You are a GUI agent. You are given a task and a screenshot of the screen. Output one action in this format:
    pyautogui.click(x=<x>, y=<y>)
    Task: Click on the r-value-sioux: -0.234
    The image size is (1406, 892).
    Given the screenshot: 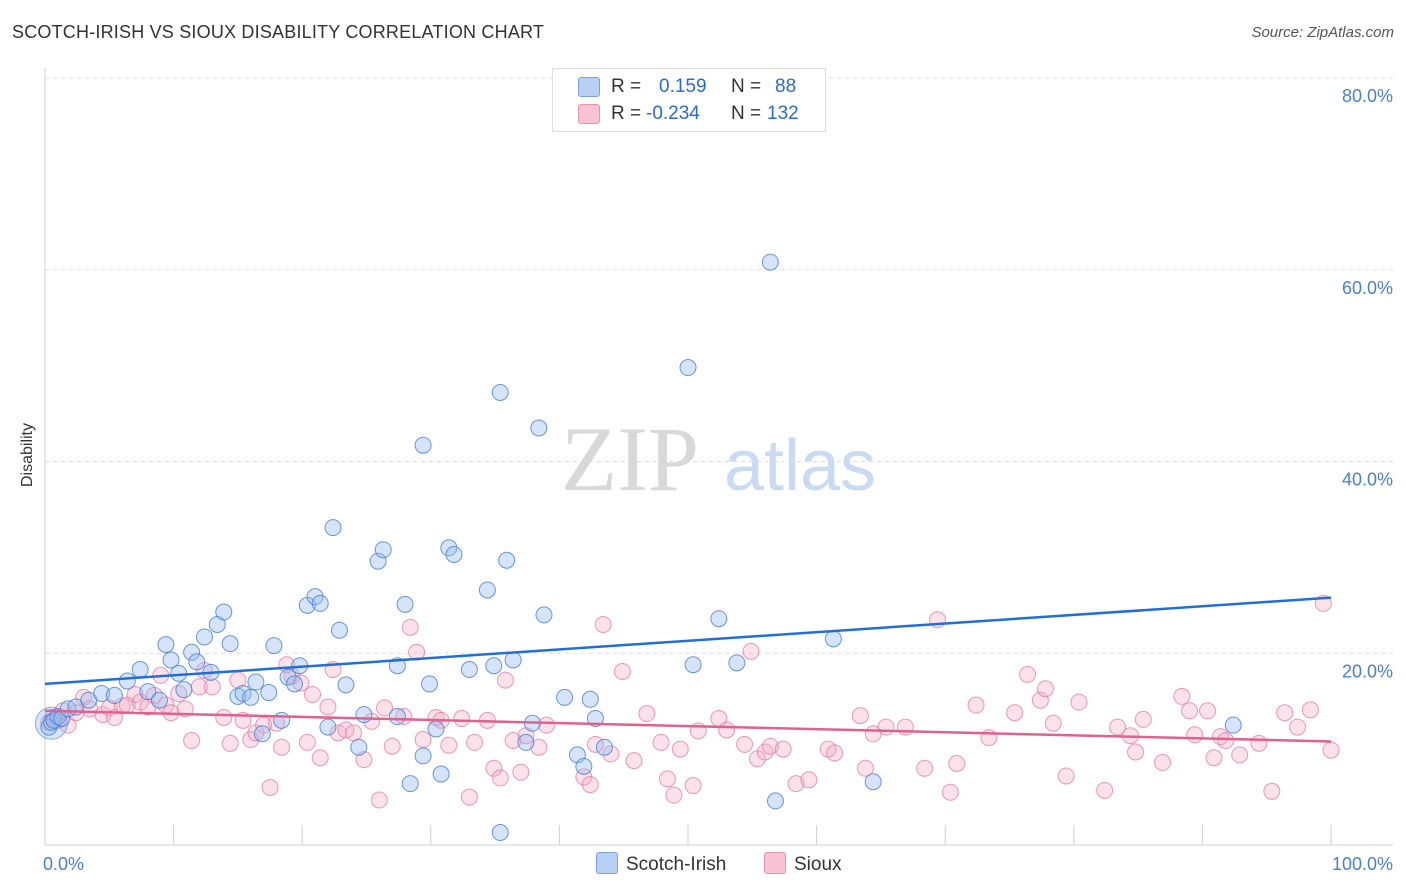 What is the action you would take?
    pyautogui.click(x=673, y=113)
    